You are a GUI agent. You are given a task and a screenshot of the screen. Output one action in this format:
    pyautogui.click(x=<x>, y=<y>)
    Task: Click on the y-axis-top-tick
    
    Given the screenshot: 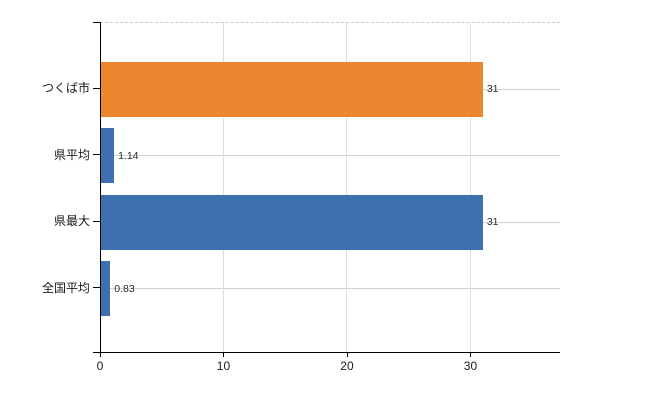 What is the action you would take?
    pyautogui.click(x=96, y=22)
    